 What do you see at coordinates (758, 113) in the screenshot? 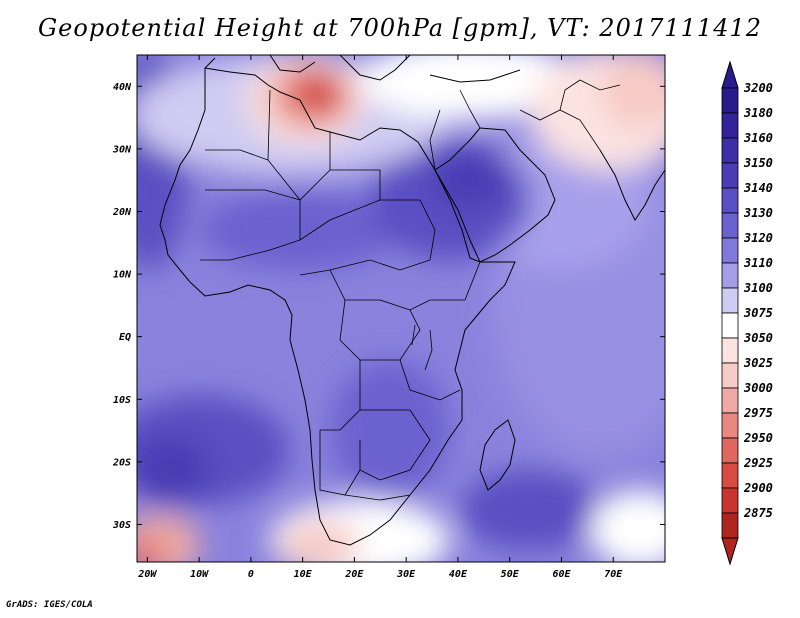
I see `colorbar-label: 3180` at bounding box center [758, 113].